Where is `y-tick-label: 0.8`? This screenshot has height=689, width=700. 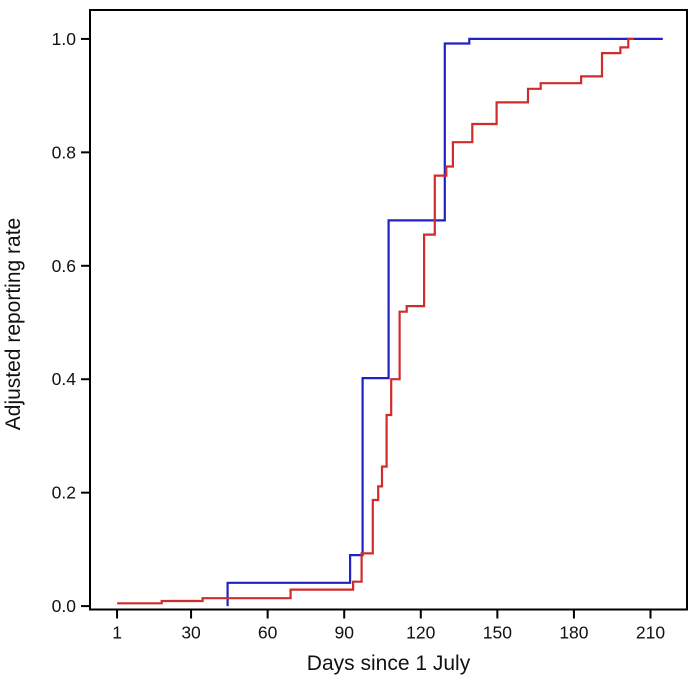
y-tick-label: 0.8 is located at coordinates (64, 152).